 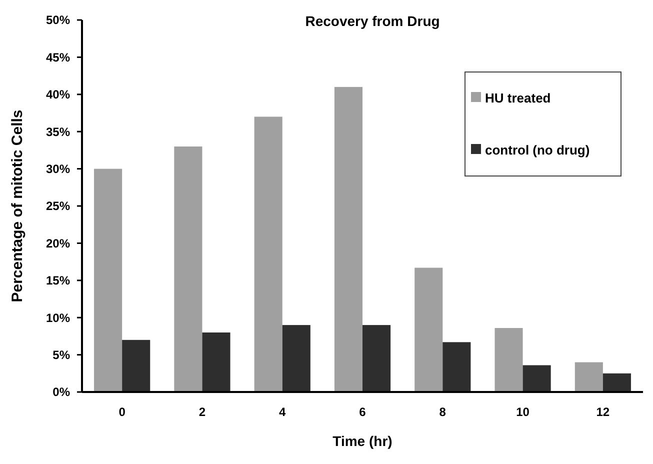 What do you see at coordinates (523, 412) in the screenshot?
I see `x-tick-label: 10` at bounding box center [523, 412].